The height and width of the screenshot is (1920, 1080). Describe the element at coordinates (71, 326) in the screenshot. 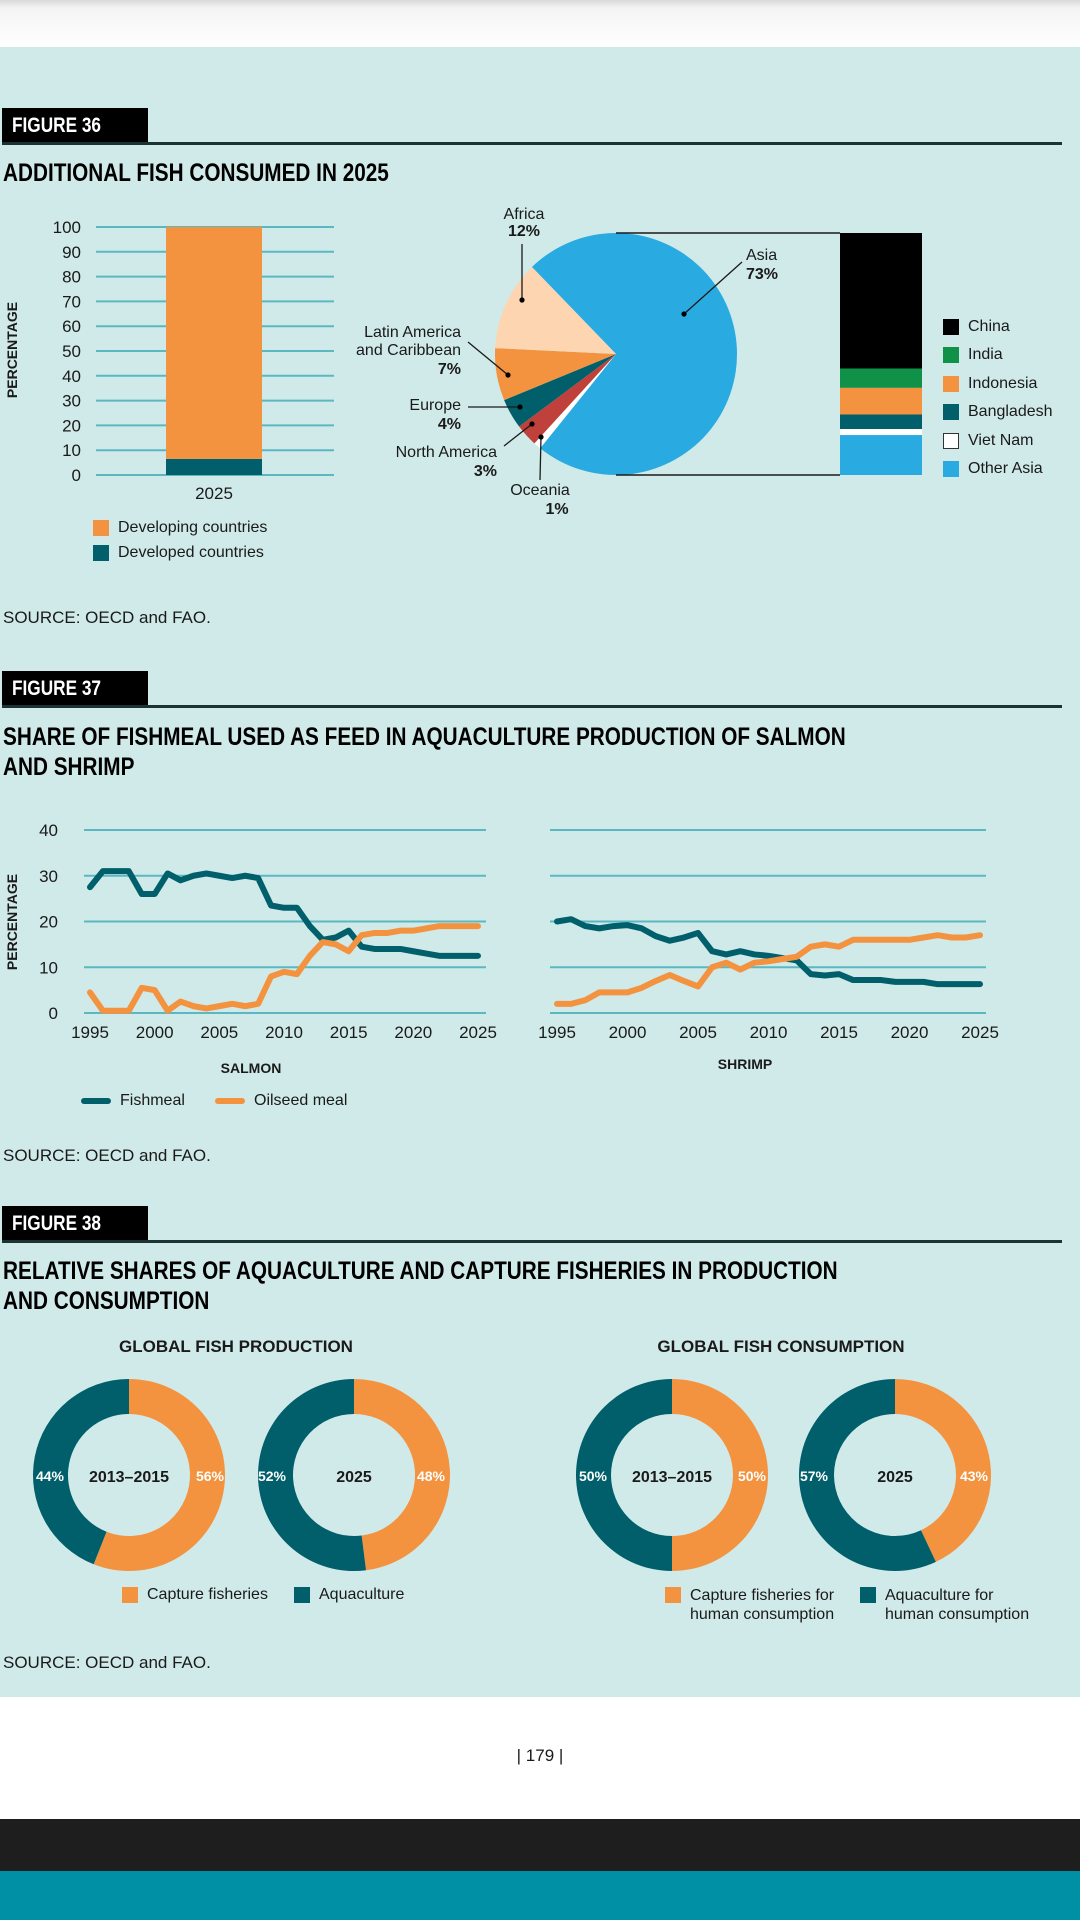

I see `y-tick-label: 60` at that location.